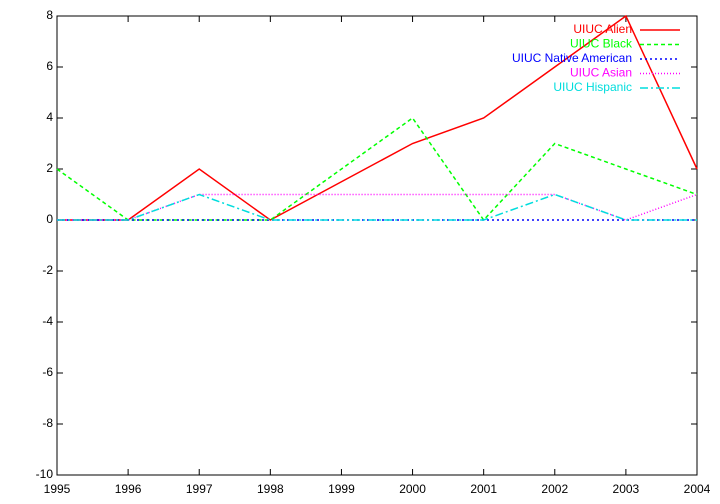 The height and width of the screenshot is (504, 720). I want to click on y-tick-label: -2, so click(47, 270).